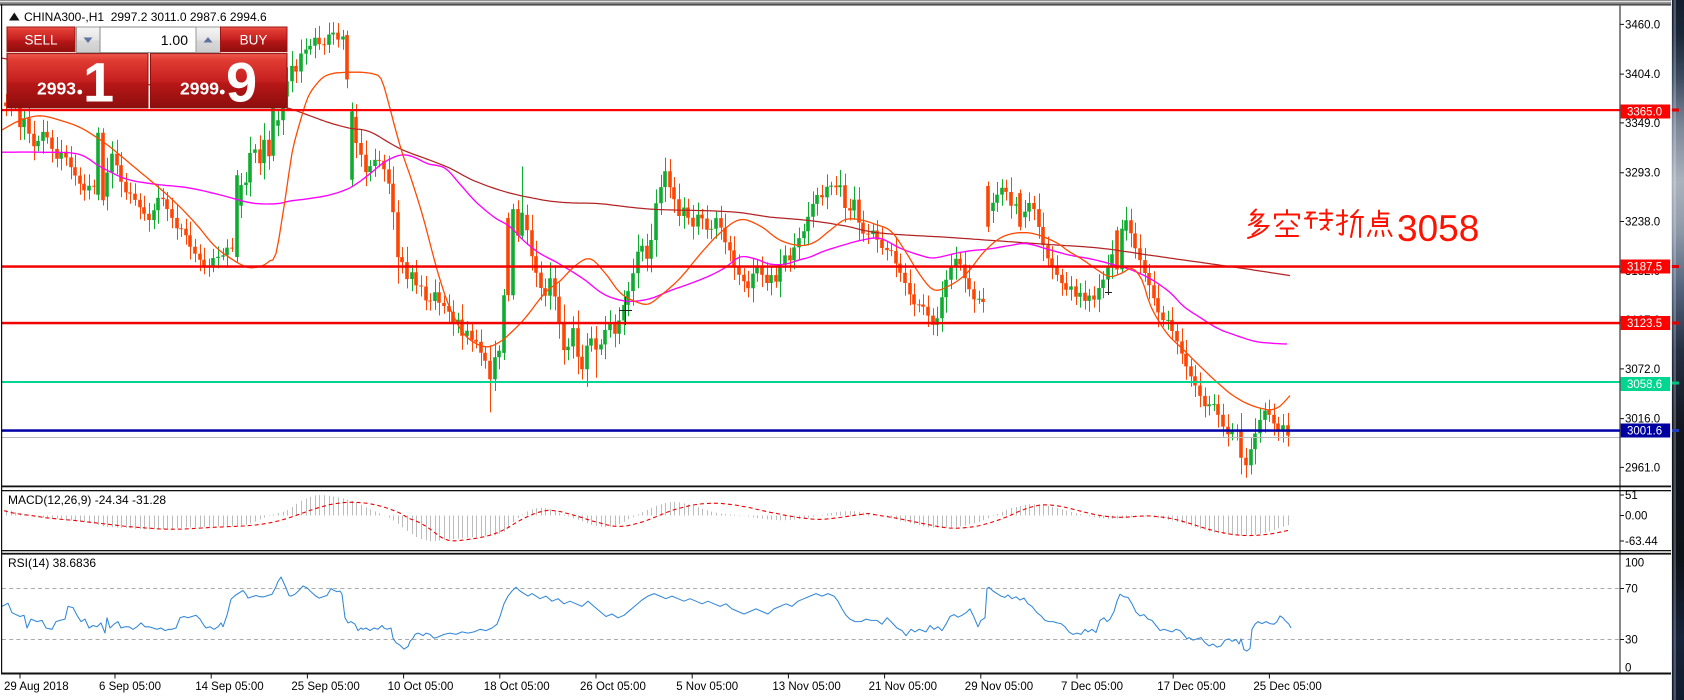  Describe the element at coordinates (52, 563) in the screenshot. I see `svg-text: RSI(14) 38.6836` at that location.